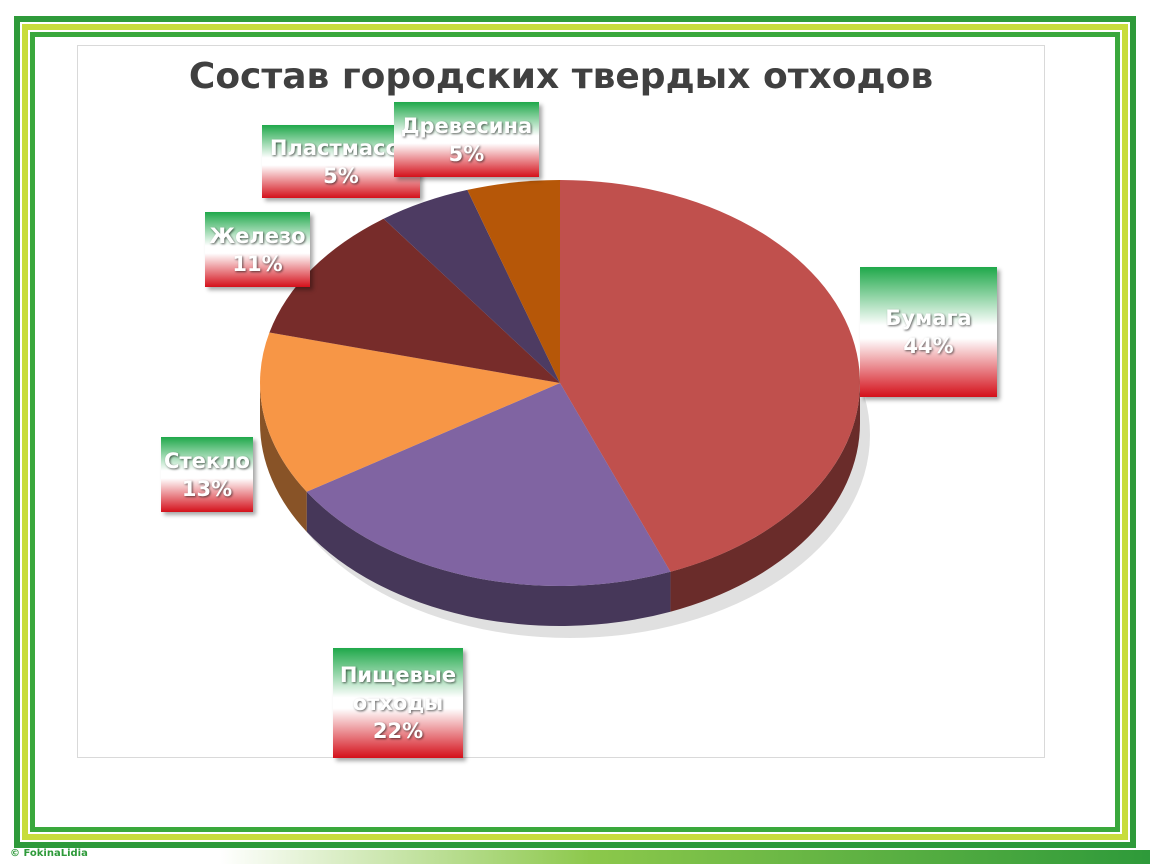 This screenshot has height=864, width=1150. I want to click on data-label: Железо 11%, so click(257, 249).